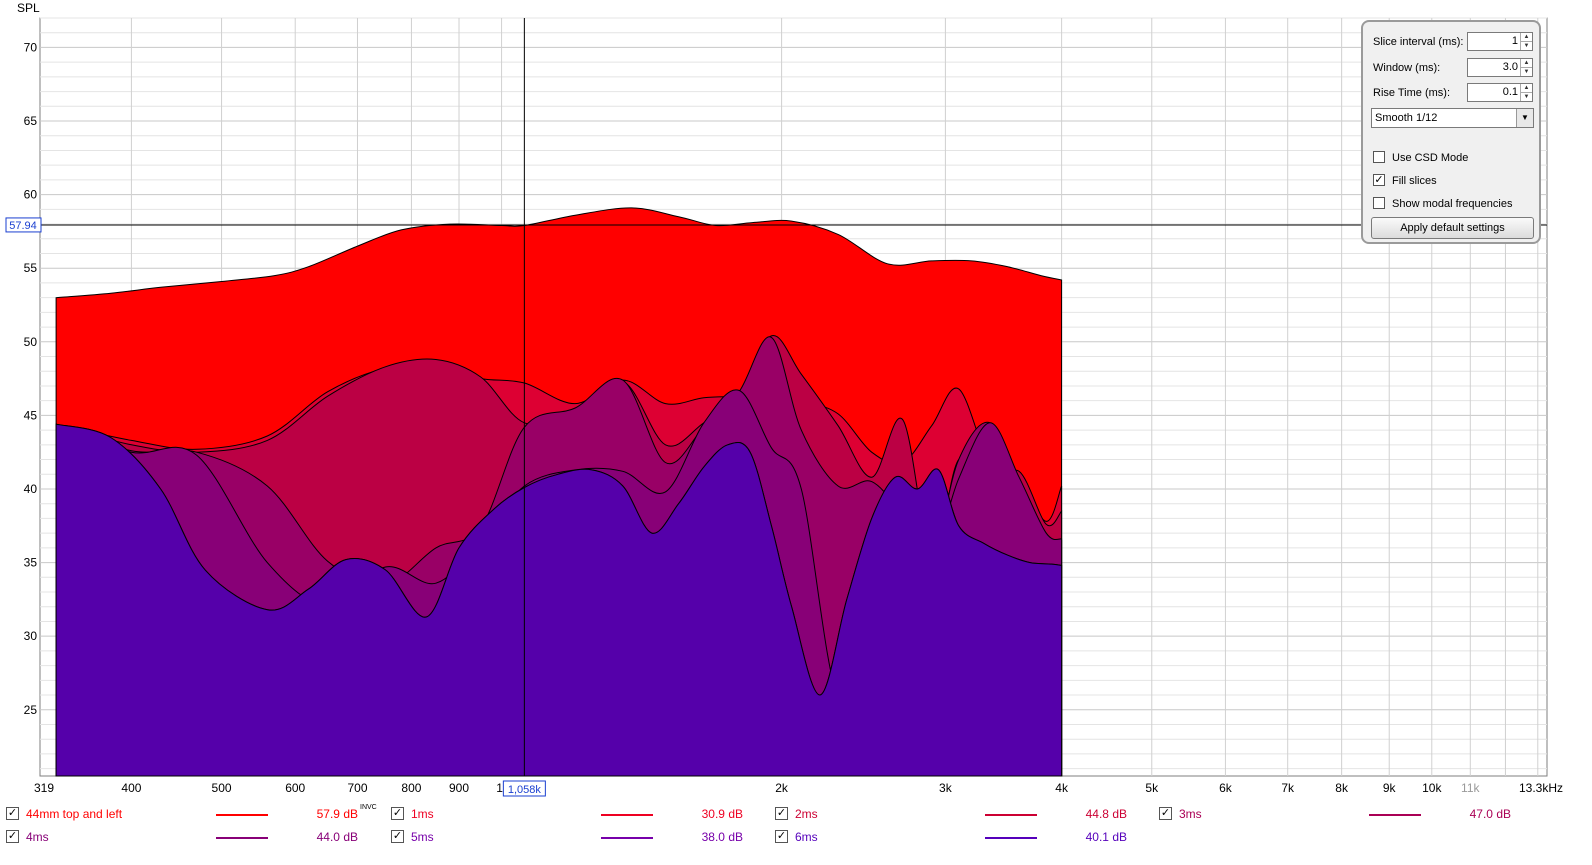 Image resolution: width=1592 pixels, height=865 pixels. I want to click on legend-series-name: 44mm top and left, so click(74, 814).